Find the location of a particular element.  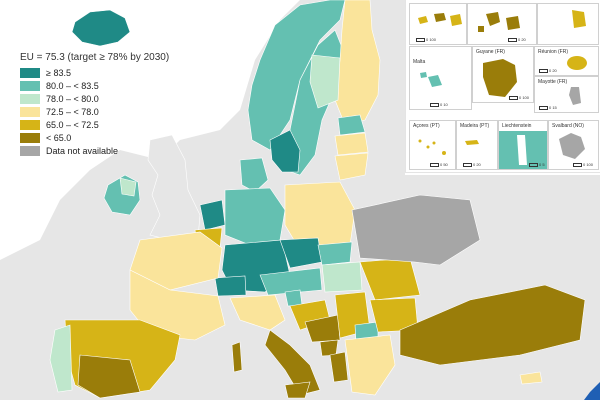

denmark is located at coordinates (254, 175).